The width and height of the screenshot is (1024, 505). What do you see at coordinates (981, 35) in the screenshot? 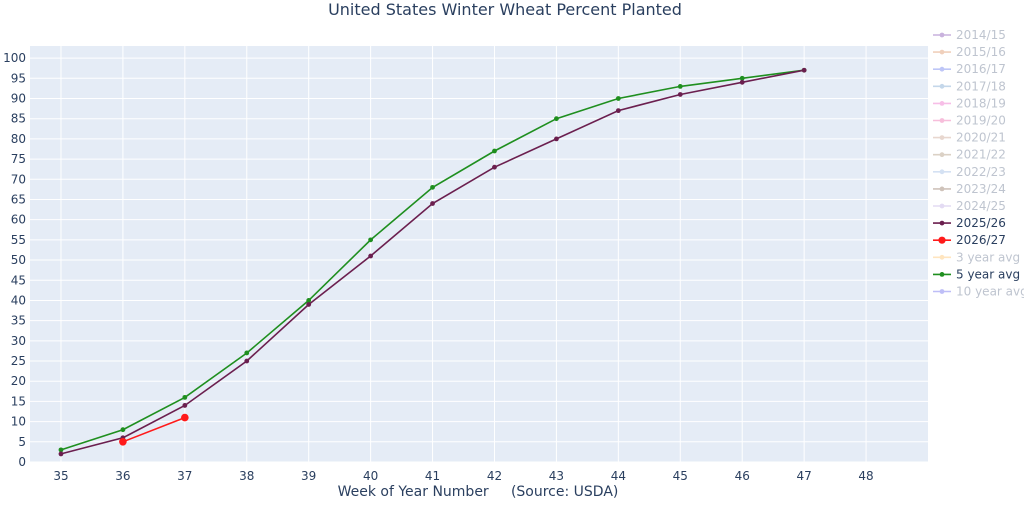
I see `legend-label: 2014/15` at bounding box center [981, 35].